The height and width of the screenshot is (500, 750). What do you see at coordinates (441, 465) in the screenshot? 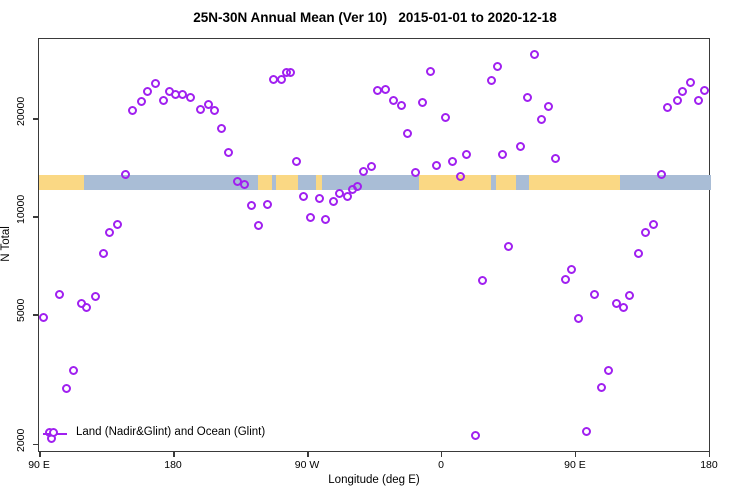
I see `x-tick-label: 0` at bounding box center [441, 465].